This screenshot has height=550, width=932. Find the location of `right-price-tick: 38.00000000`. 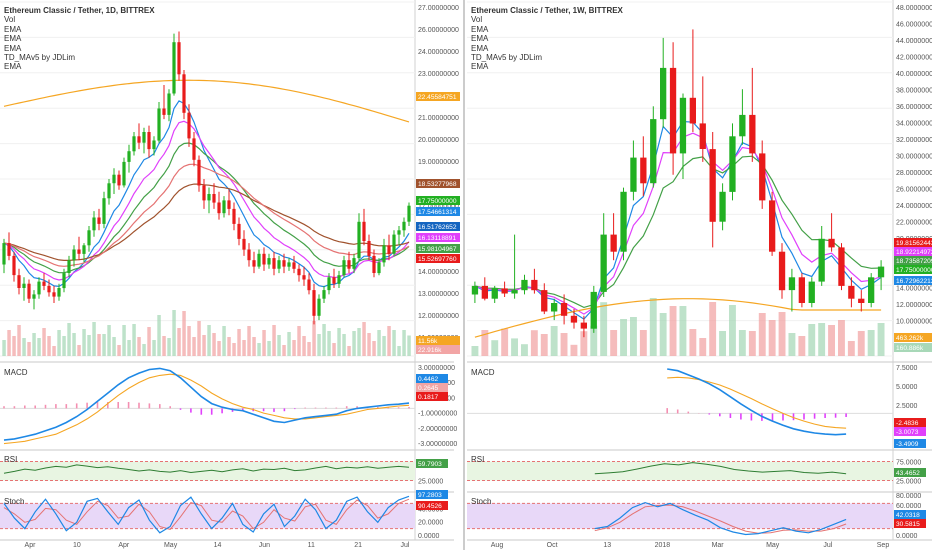

right-price-tick: 38.00000000 is located at coordinates (914, 91).